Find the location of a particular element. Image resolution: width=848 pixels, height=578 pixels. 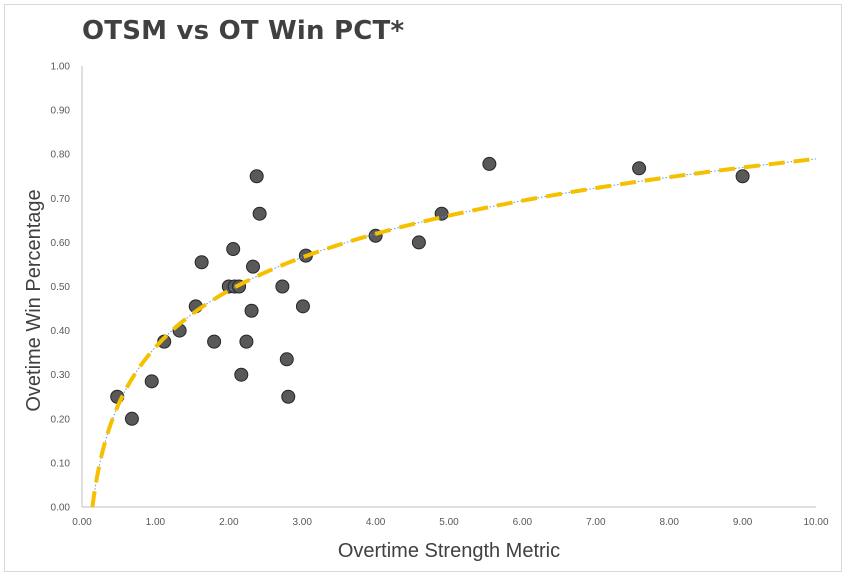

x-axis-label: Overtime Strength Metric is located at coordinates (449, 551).